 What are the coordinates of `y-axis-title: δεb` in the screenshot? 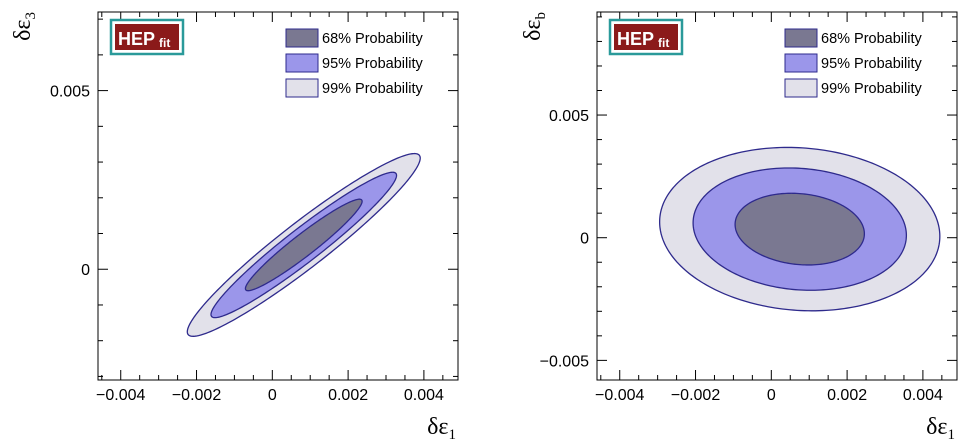 It's located at (534, 26).